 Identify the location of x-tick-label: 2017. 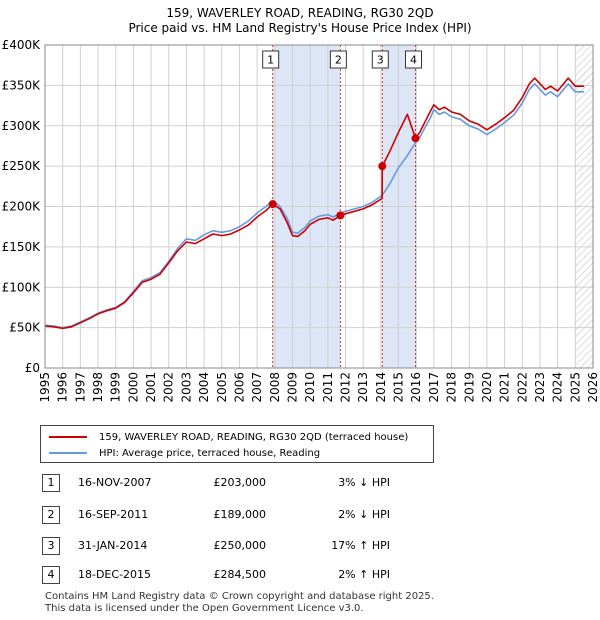
(434, 387).